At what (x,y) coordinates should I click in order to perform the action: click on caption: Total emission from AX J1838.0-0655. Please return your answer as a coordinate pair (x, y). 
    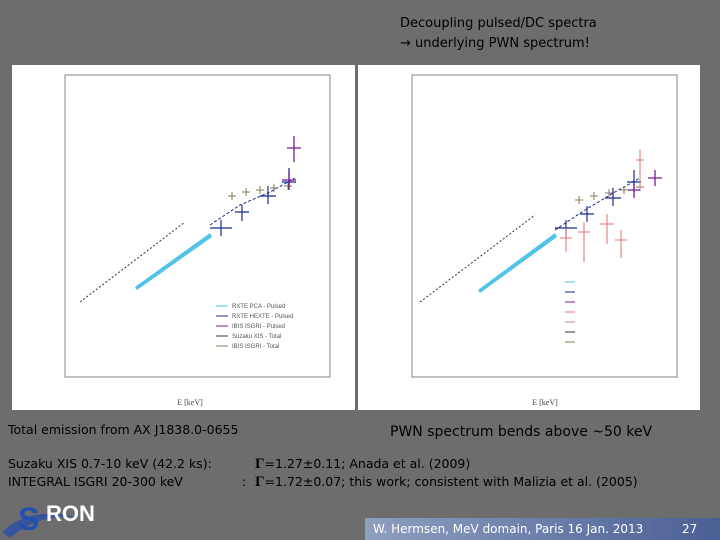
    Looking at the image, I should click on (122, 429).